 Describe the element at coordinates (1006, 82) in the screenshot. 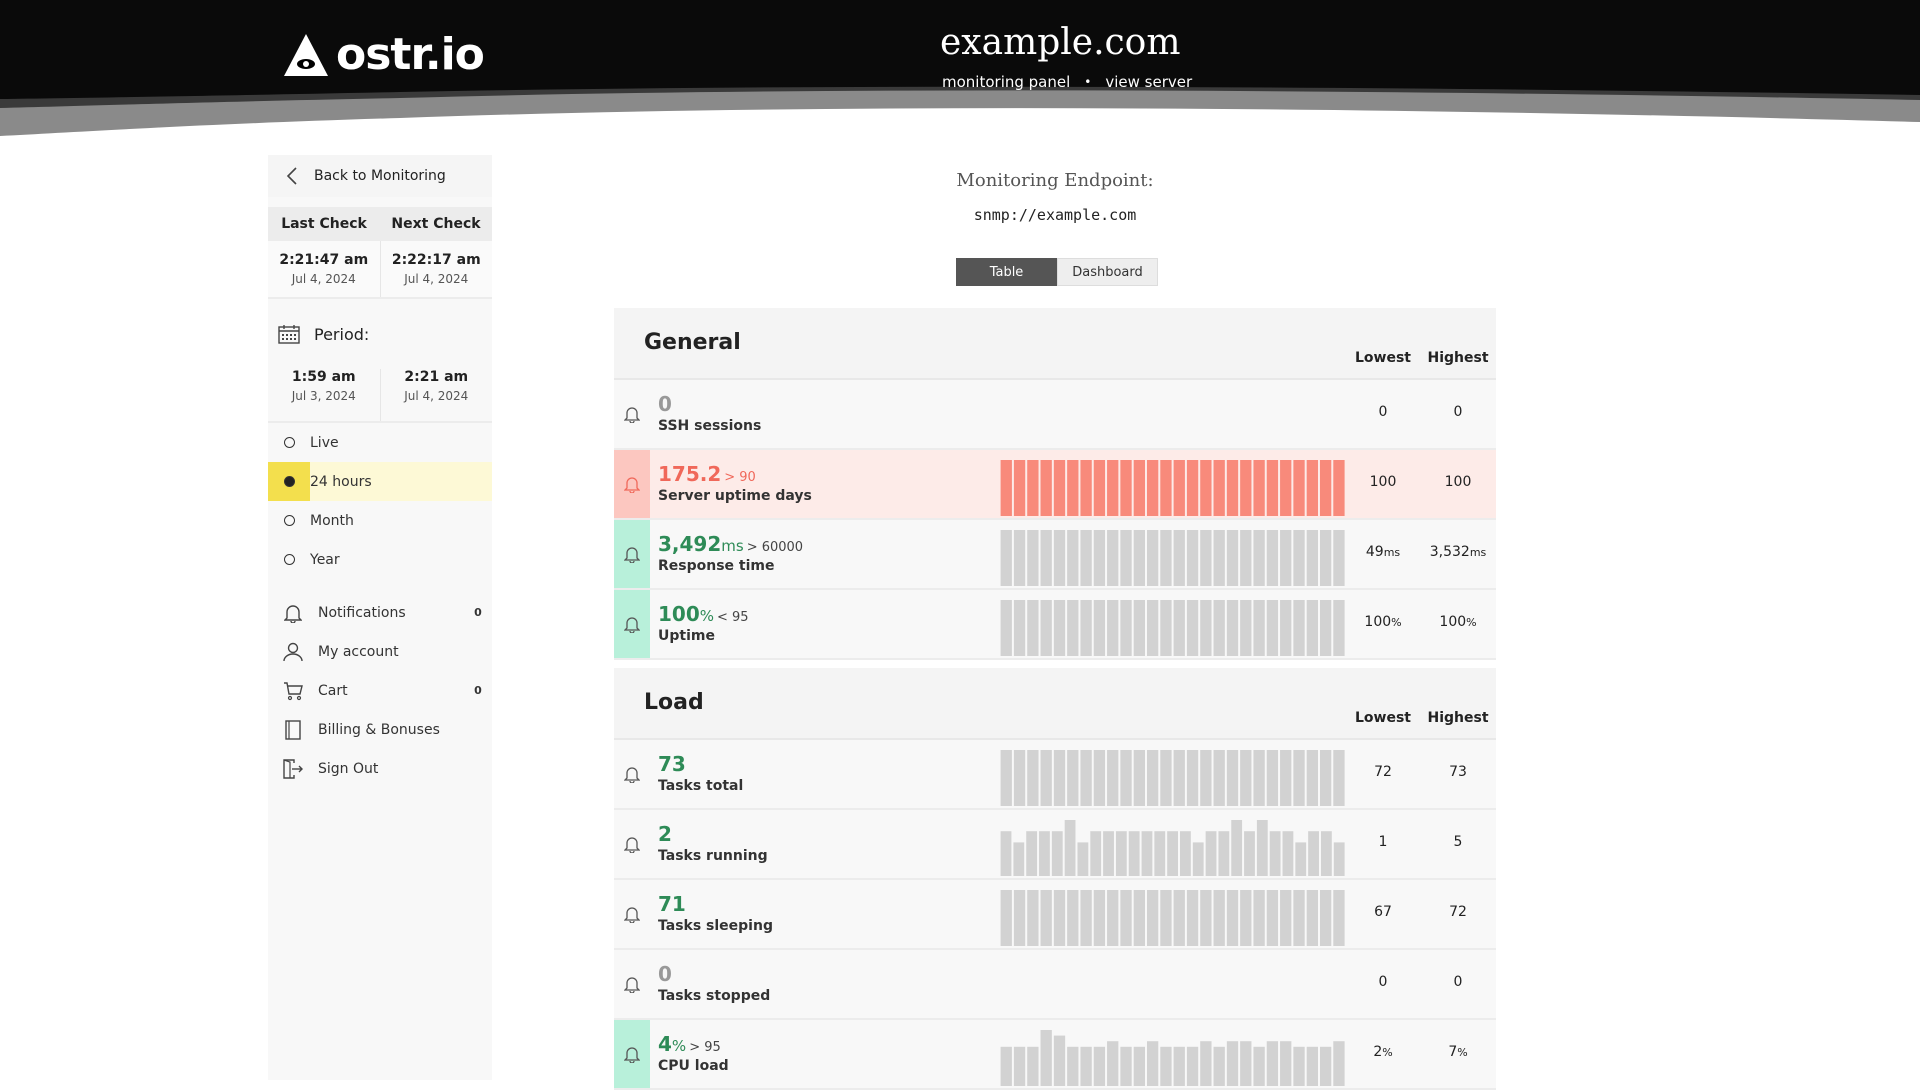

I see `monitoring-panel-link: monitoring panel` at that location.